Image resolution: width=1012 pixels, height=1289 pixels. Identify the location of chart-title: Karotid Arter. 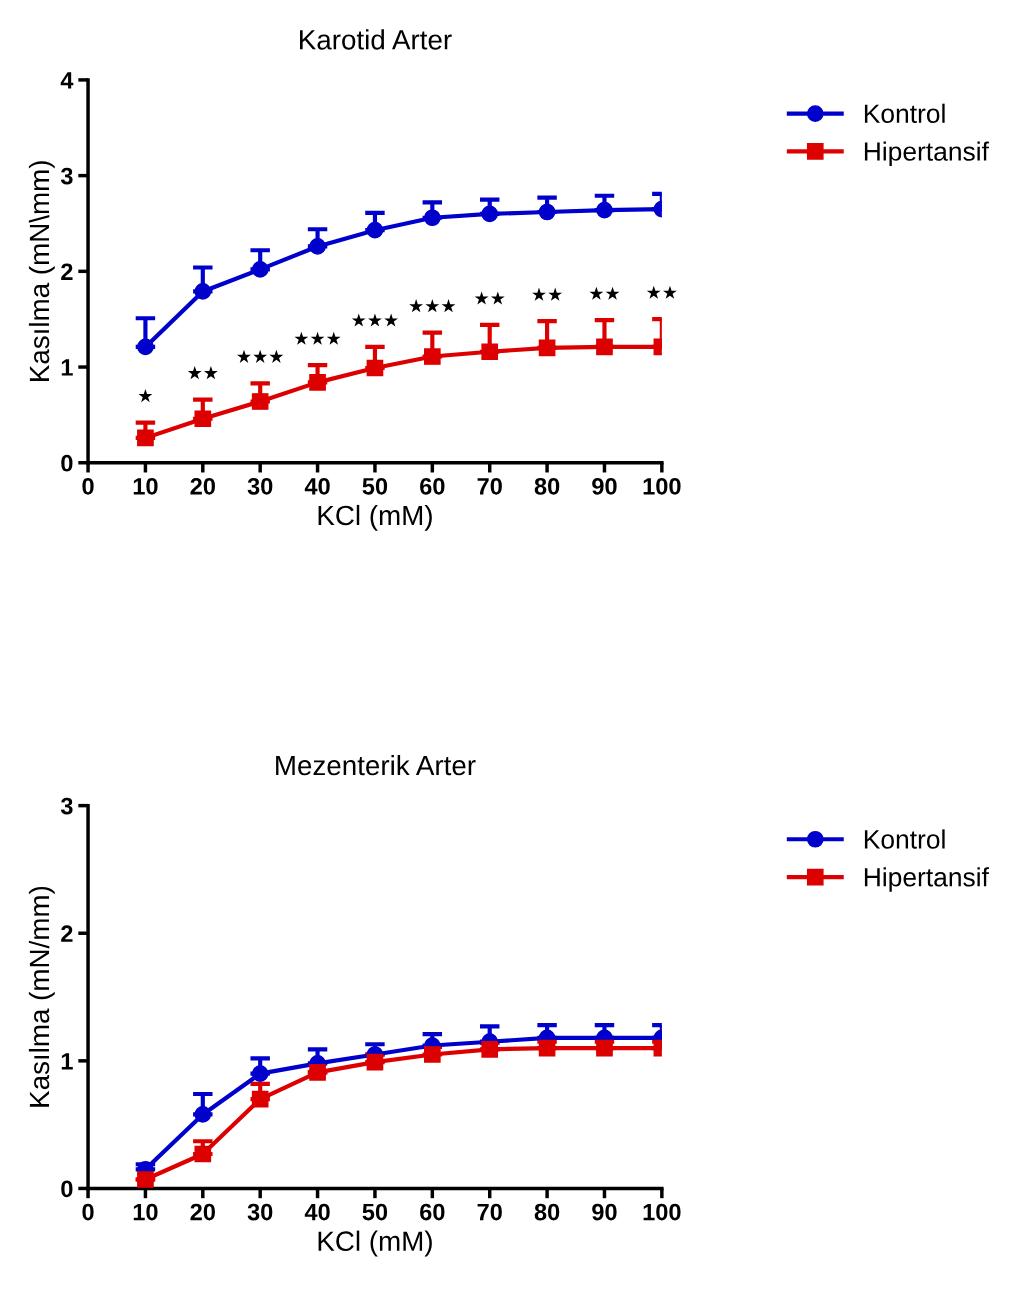
(376, 39).